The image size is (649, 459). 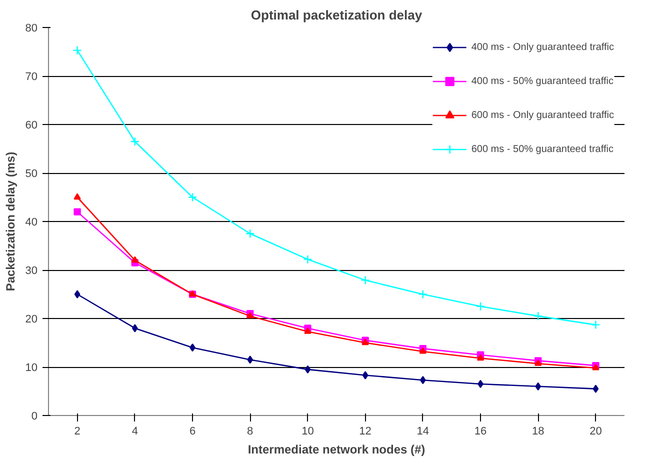 I want to click on y-tick-label: 30, so click(x=31, y=271).